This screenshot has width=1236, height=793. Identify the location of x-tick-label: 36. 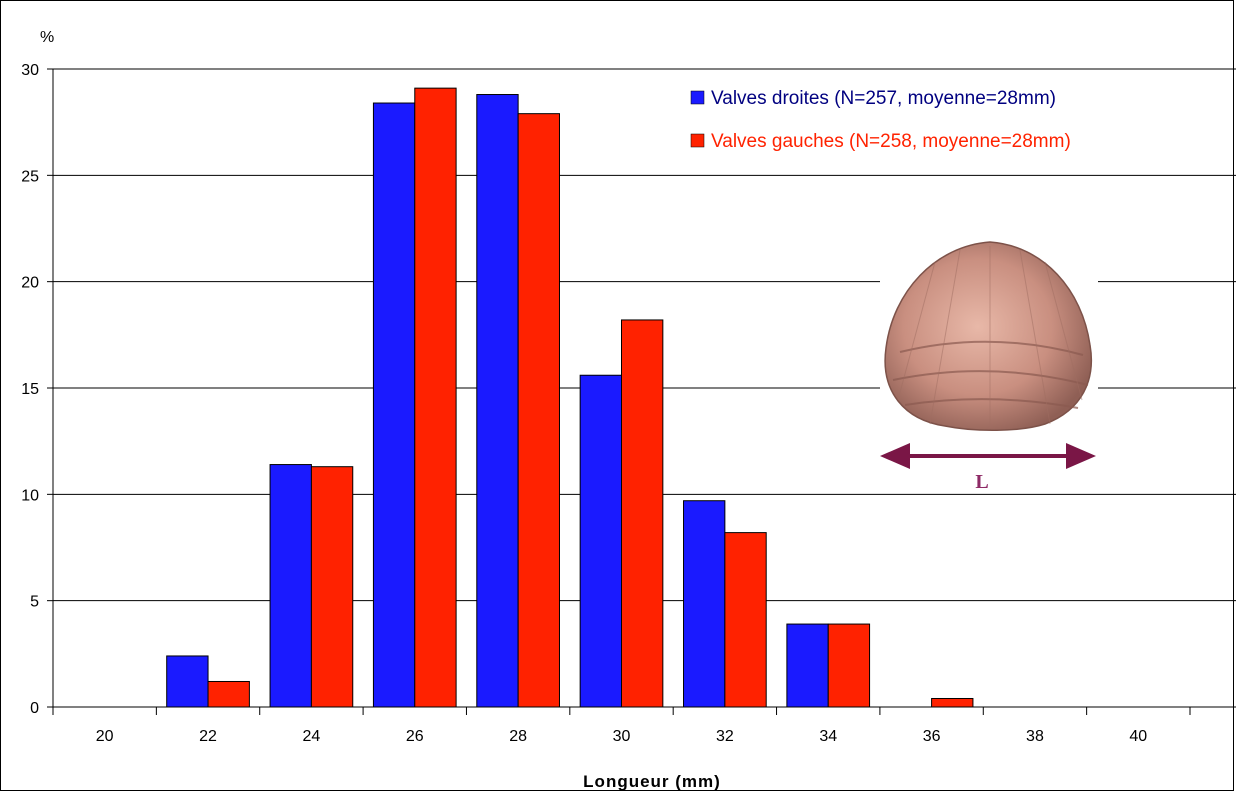
(932, 736).